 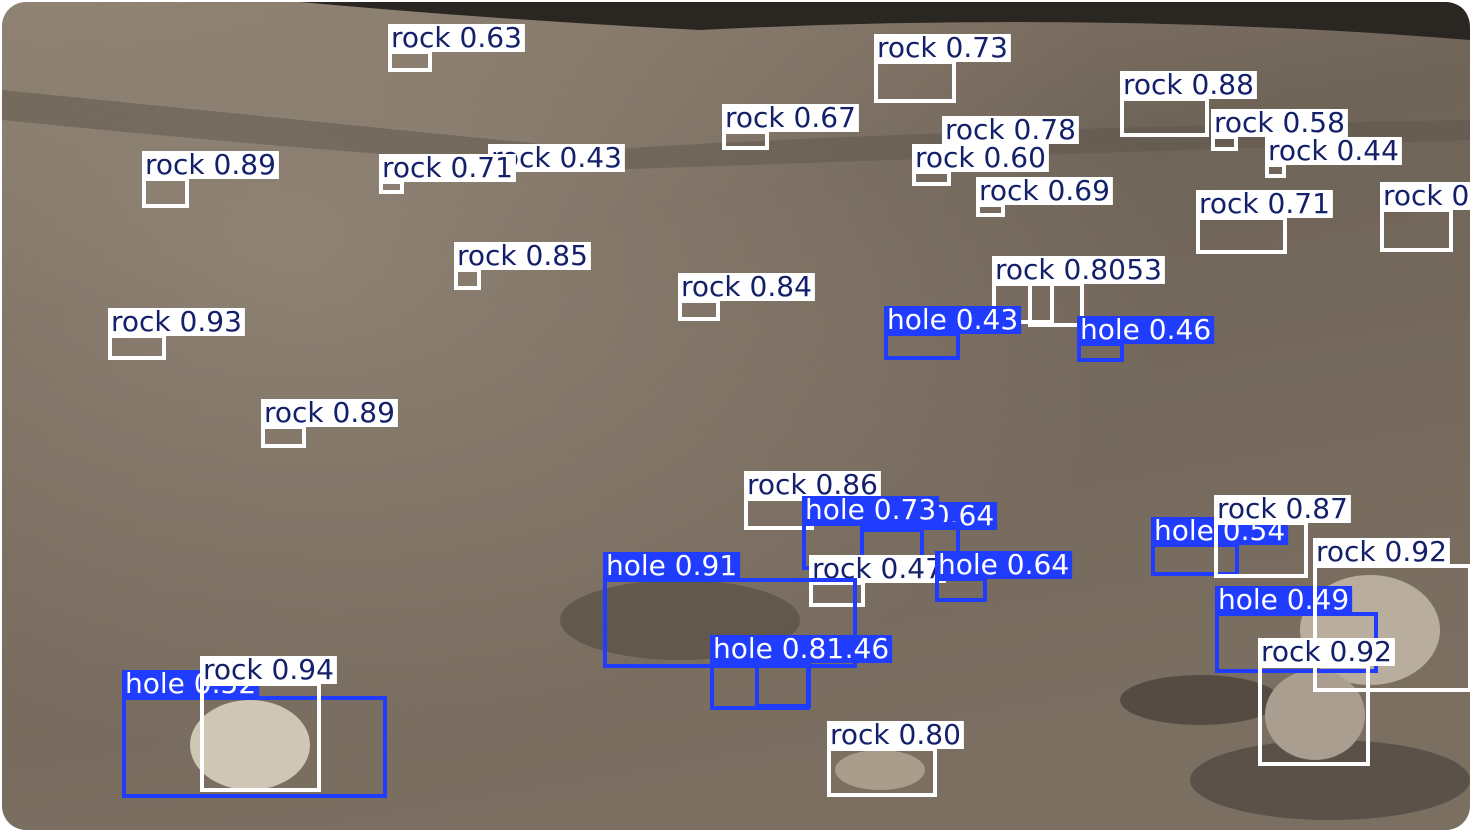 I want to click on detection-label: hole 0.81, so click(x=778, y=648).